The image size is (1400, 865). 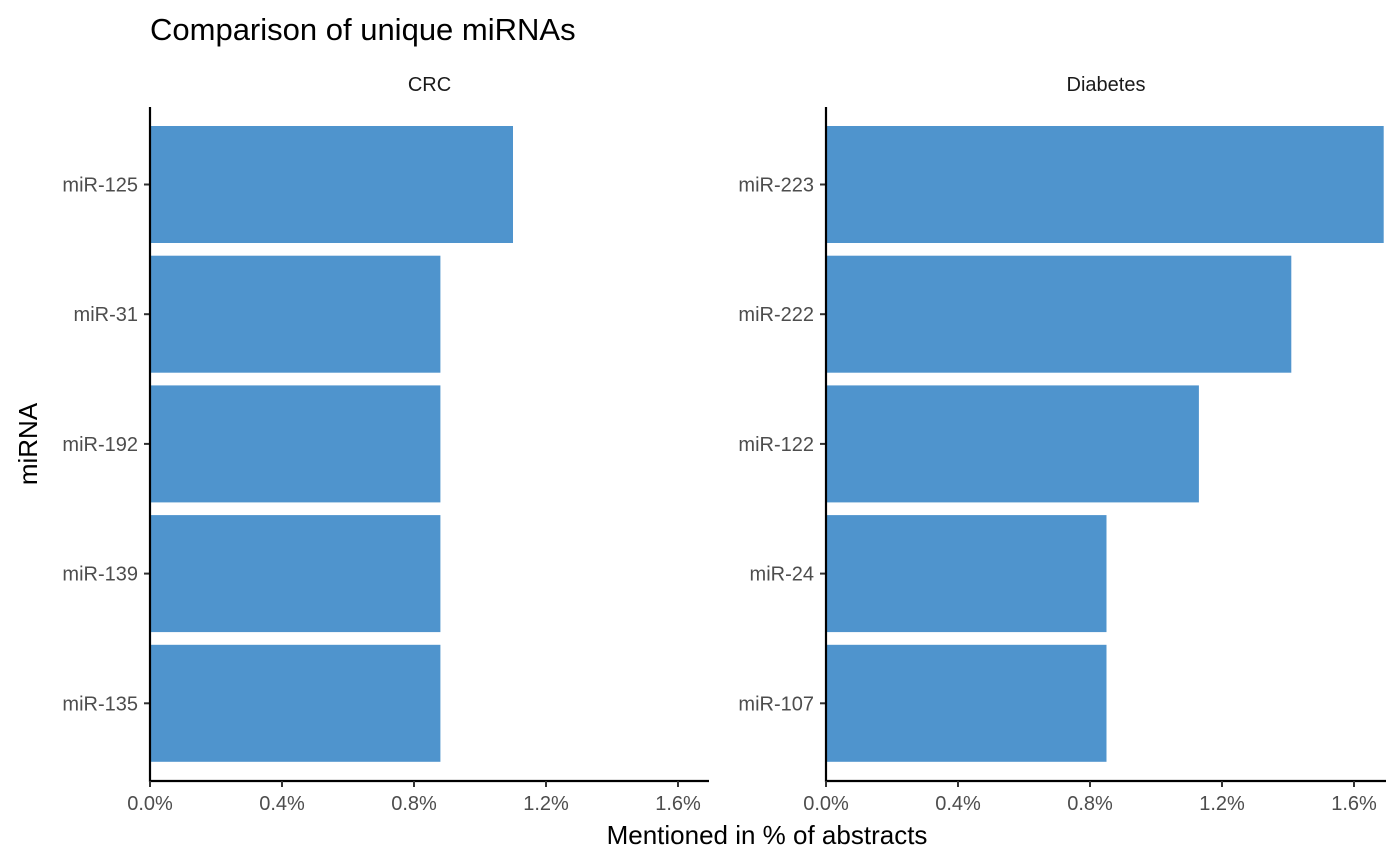 What do you see at coordinates (100, 575) in the screenshot?
I see `y-tick-label: miR-139` at bounding box center [100, 575].